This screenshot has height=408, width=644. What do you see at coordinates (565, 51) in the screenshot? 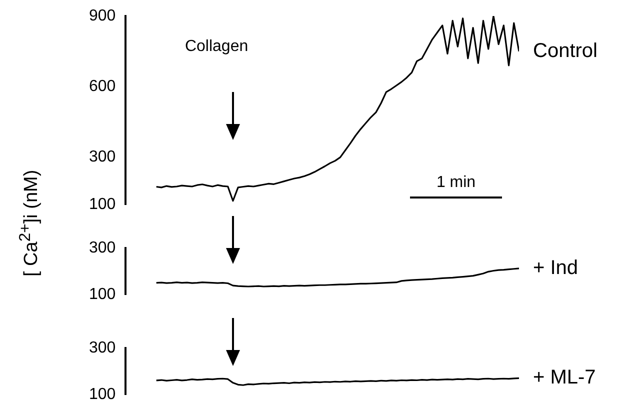
I see `series-label: Control` at bounding box center [565, 51].